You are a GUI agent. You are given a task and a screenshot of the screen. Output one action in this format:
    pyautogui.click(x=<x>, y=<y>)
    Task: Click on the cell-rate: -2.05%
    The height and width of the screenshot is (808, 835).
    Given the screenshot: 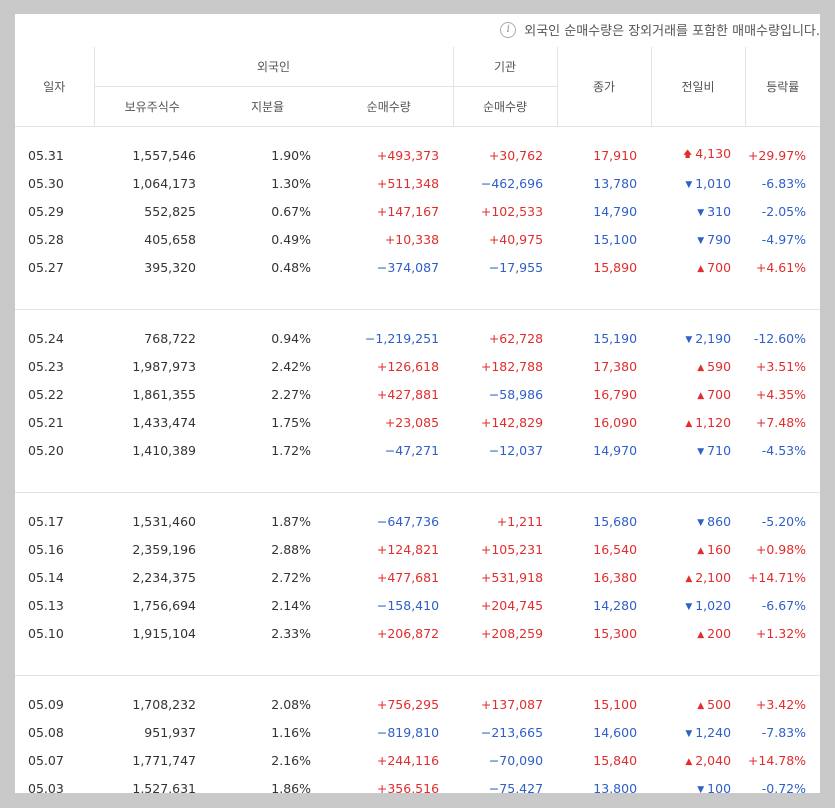 What is the action you would take?
    pyautogui.click(x=784, y=211)
    